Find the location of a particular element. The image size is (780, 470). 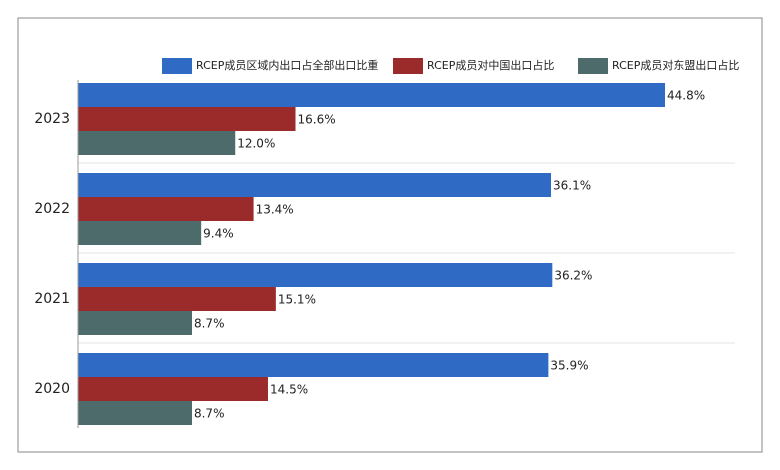

y-tick-label: 2020 is located at coordinates (52, 389).